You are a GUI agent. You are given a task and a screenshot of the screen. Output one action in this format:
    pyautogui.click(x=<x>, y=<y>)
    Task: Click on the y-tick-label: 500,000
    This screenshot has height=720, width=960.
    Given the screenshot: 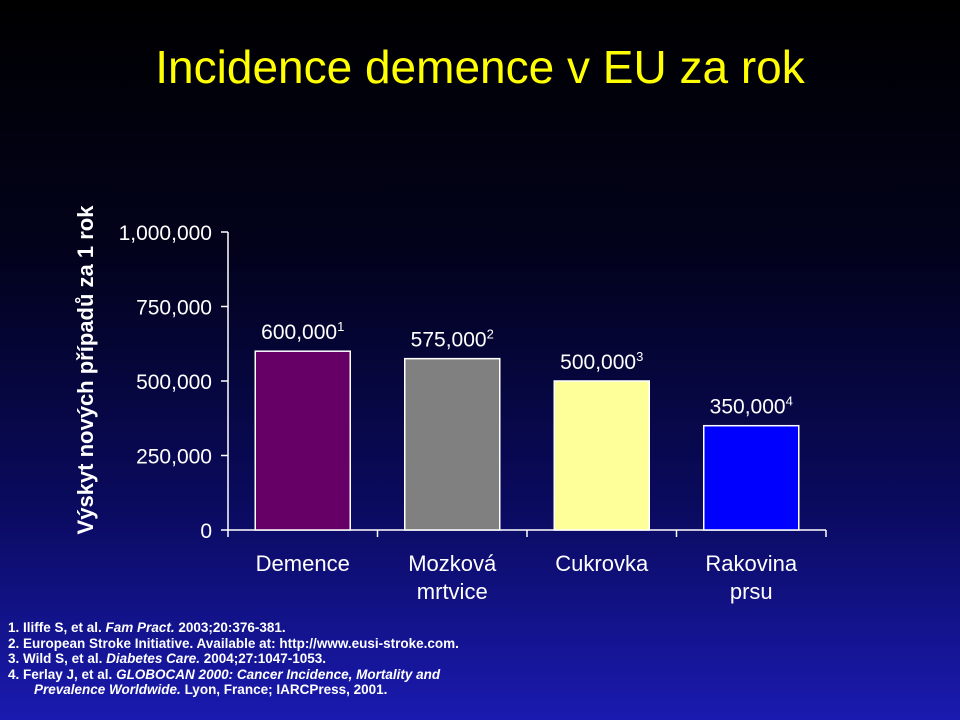 What is the action you would take?
    pyautogui.click(x=174, y=382)
    